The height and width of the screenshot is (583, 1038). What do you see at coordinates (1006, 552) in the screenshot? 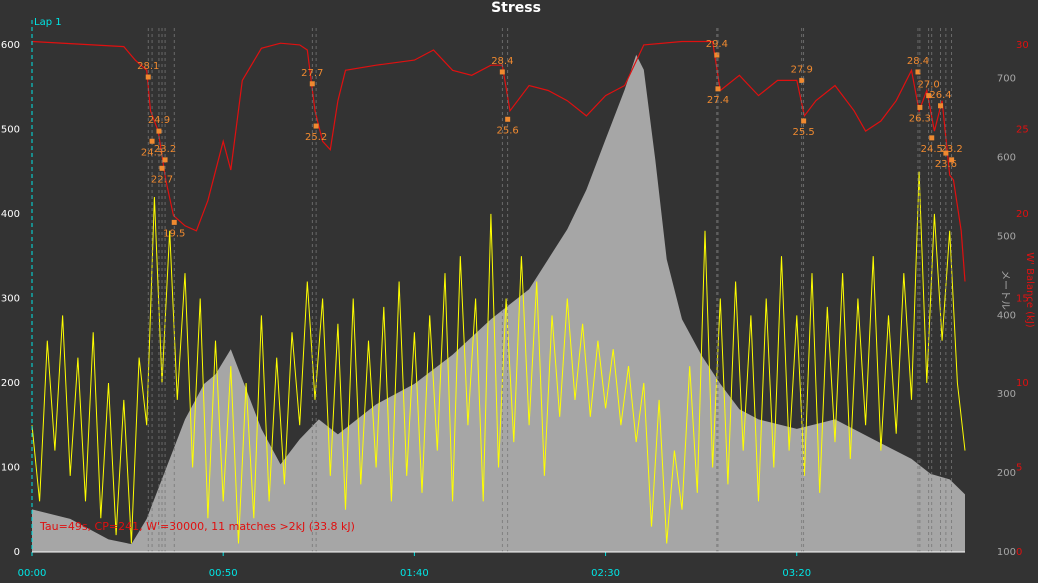
I see `y3-tick-label: 100` at bounding box center [1006, 552].